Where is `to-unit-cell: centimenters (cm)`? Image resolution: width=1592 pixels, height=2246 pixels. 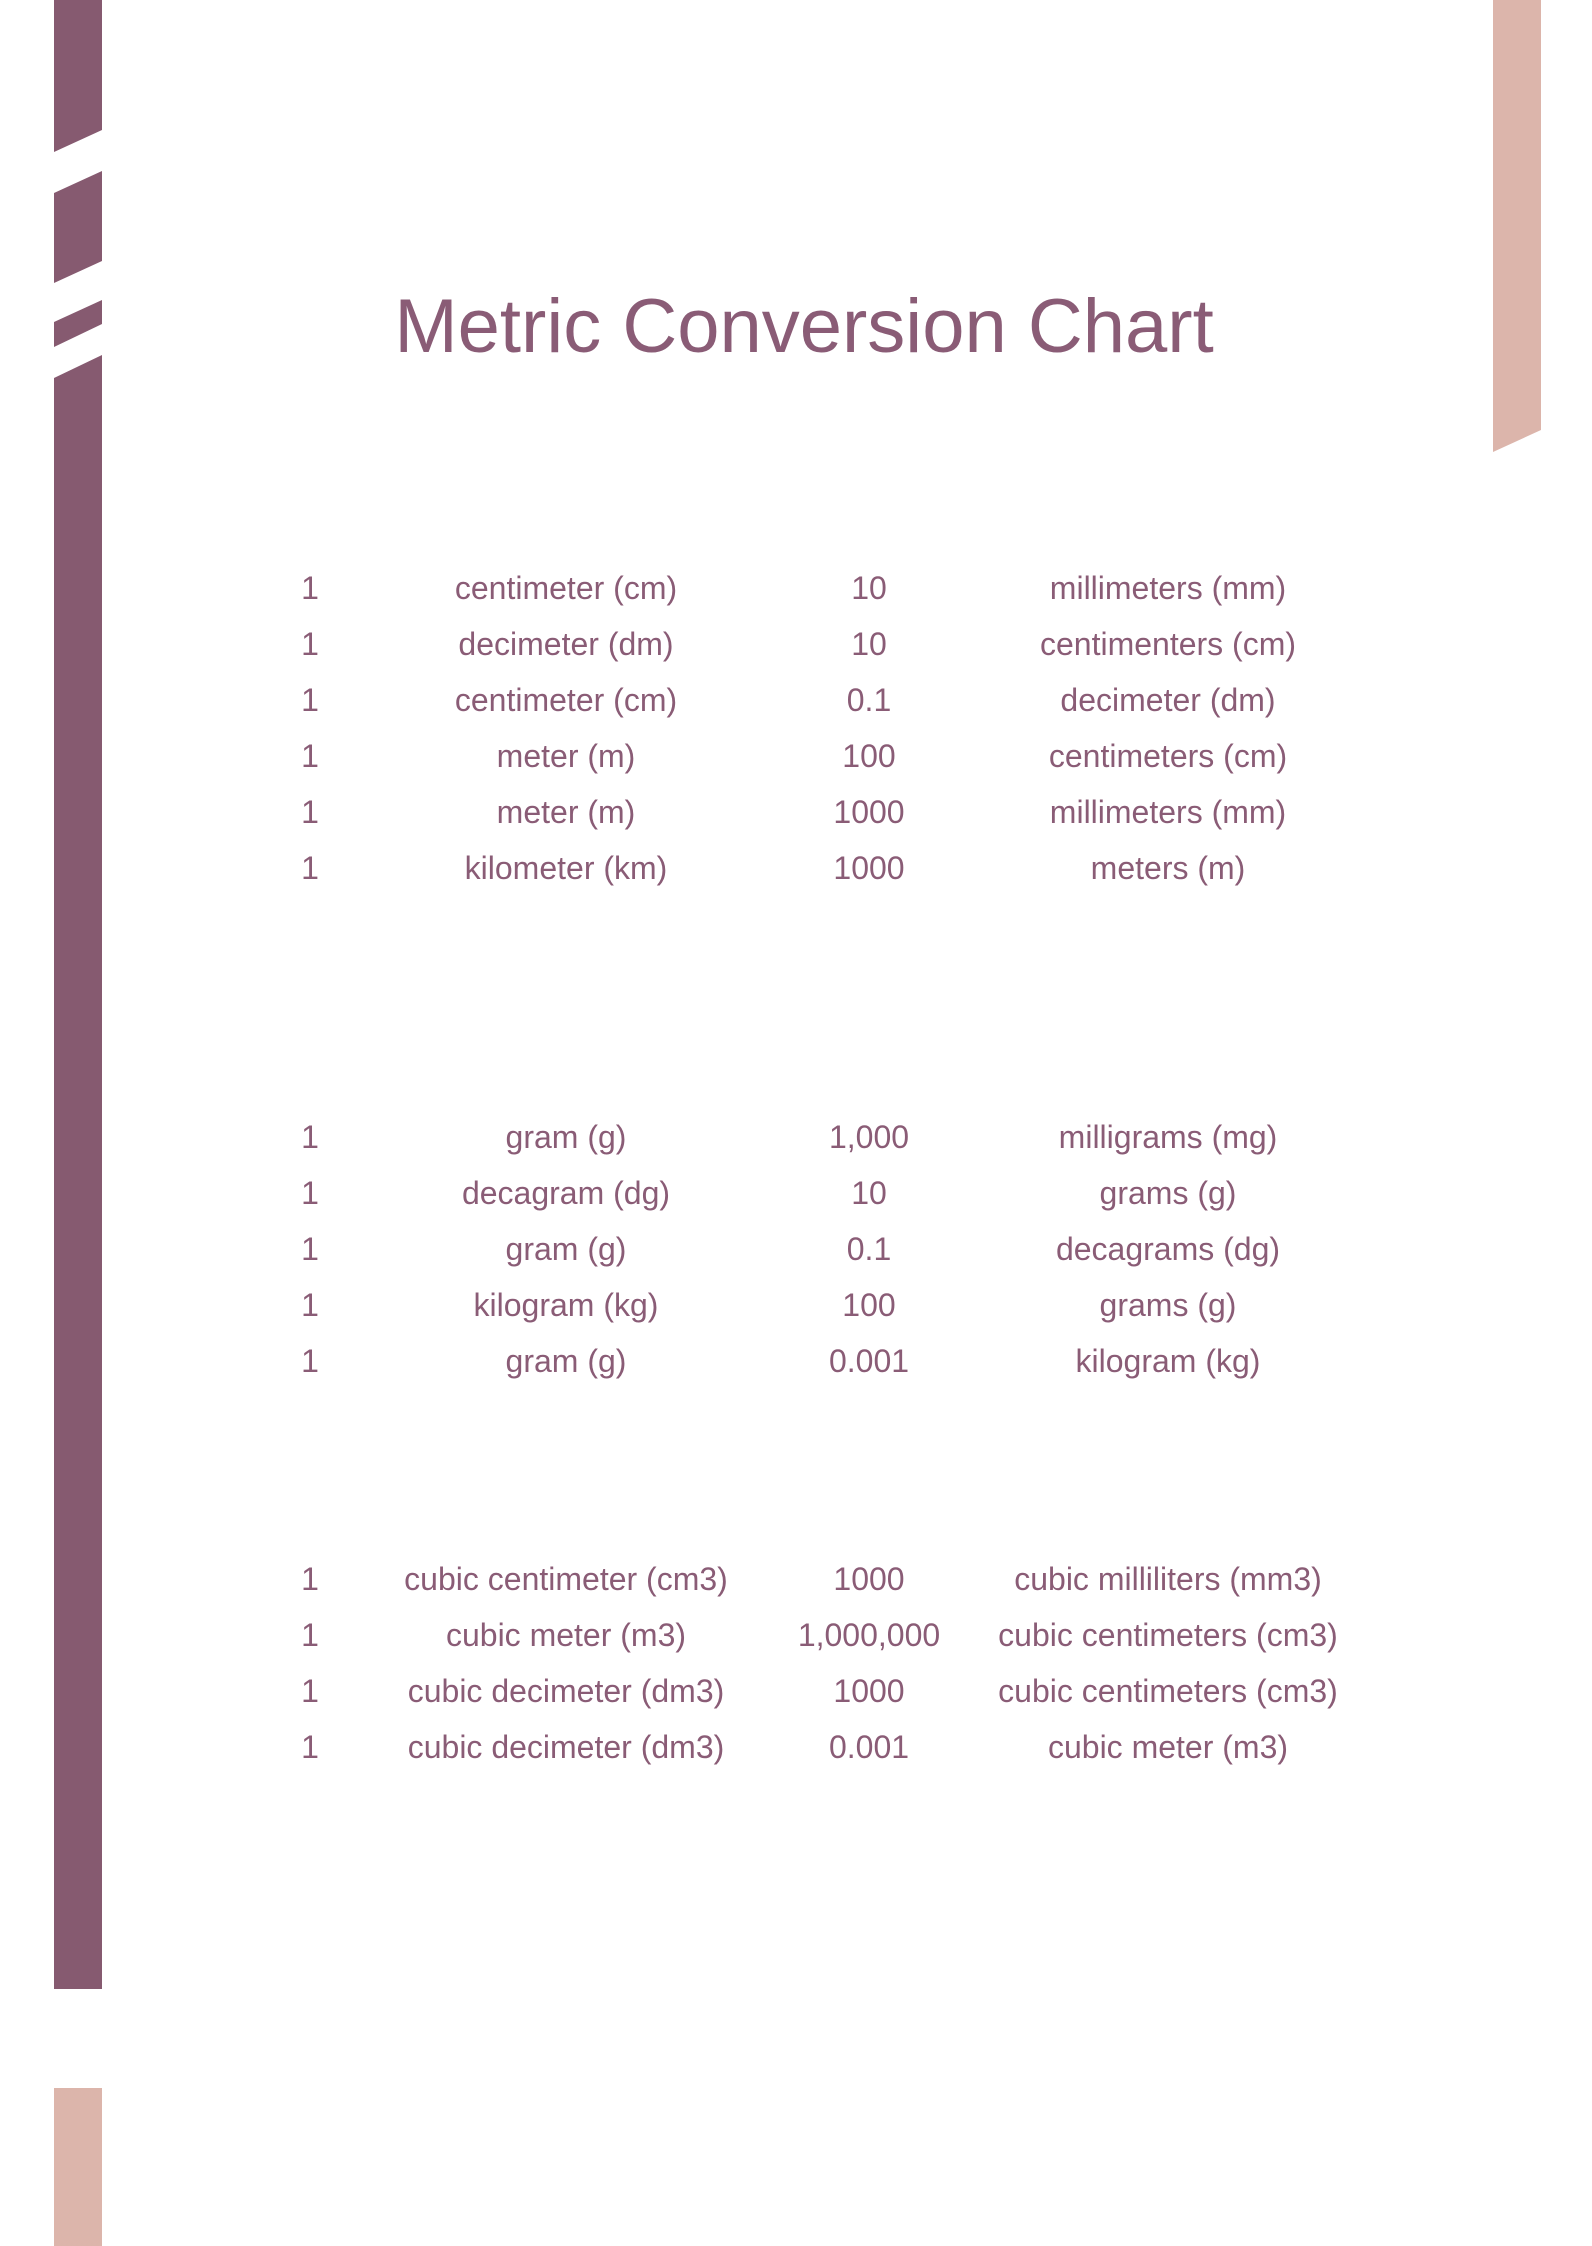 to-unit-cell: centimenters (cm) is located at coordinates (1168, 644).